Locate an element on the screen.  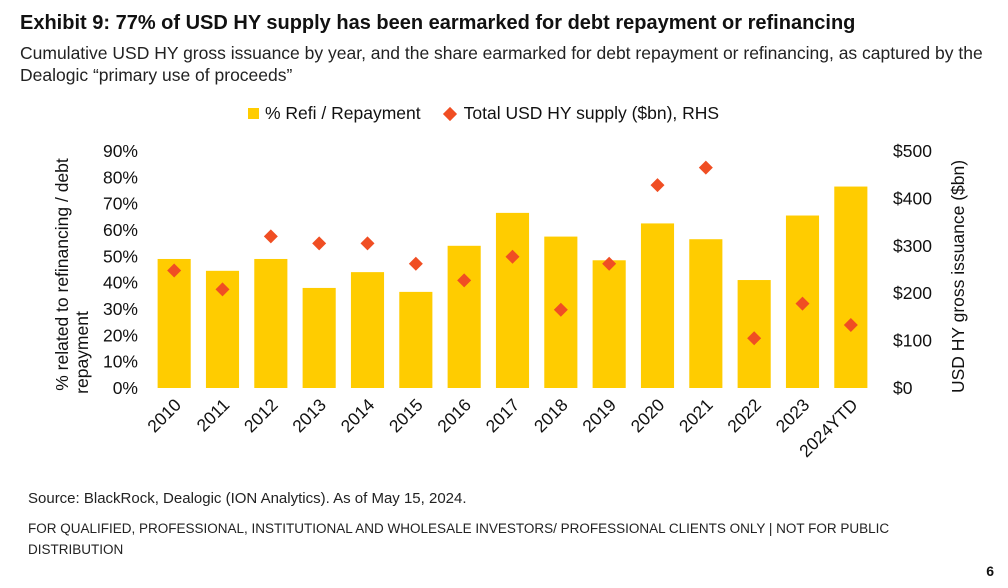
x-tick-2019: 2019 is located at coordinates (599, 416).